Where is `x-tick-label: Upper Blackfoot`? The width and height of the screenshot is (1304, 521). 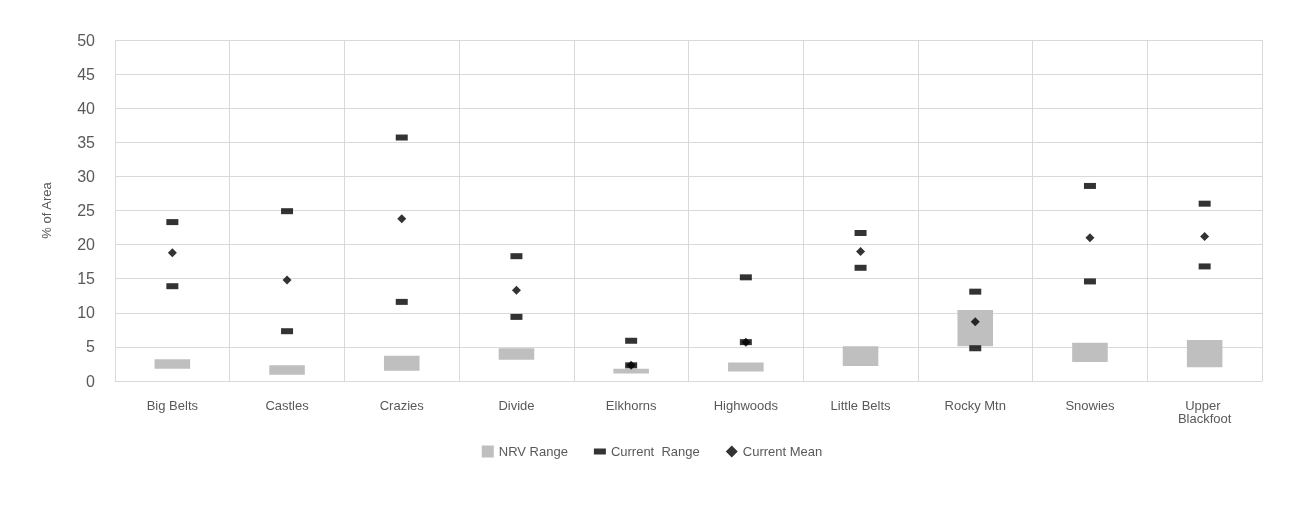
x-tick-label: Upper Blackfoot is located at coordinates (1204, 412).